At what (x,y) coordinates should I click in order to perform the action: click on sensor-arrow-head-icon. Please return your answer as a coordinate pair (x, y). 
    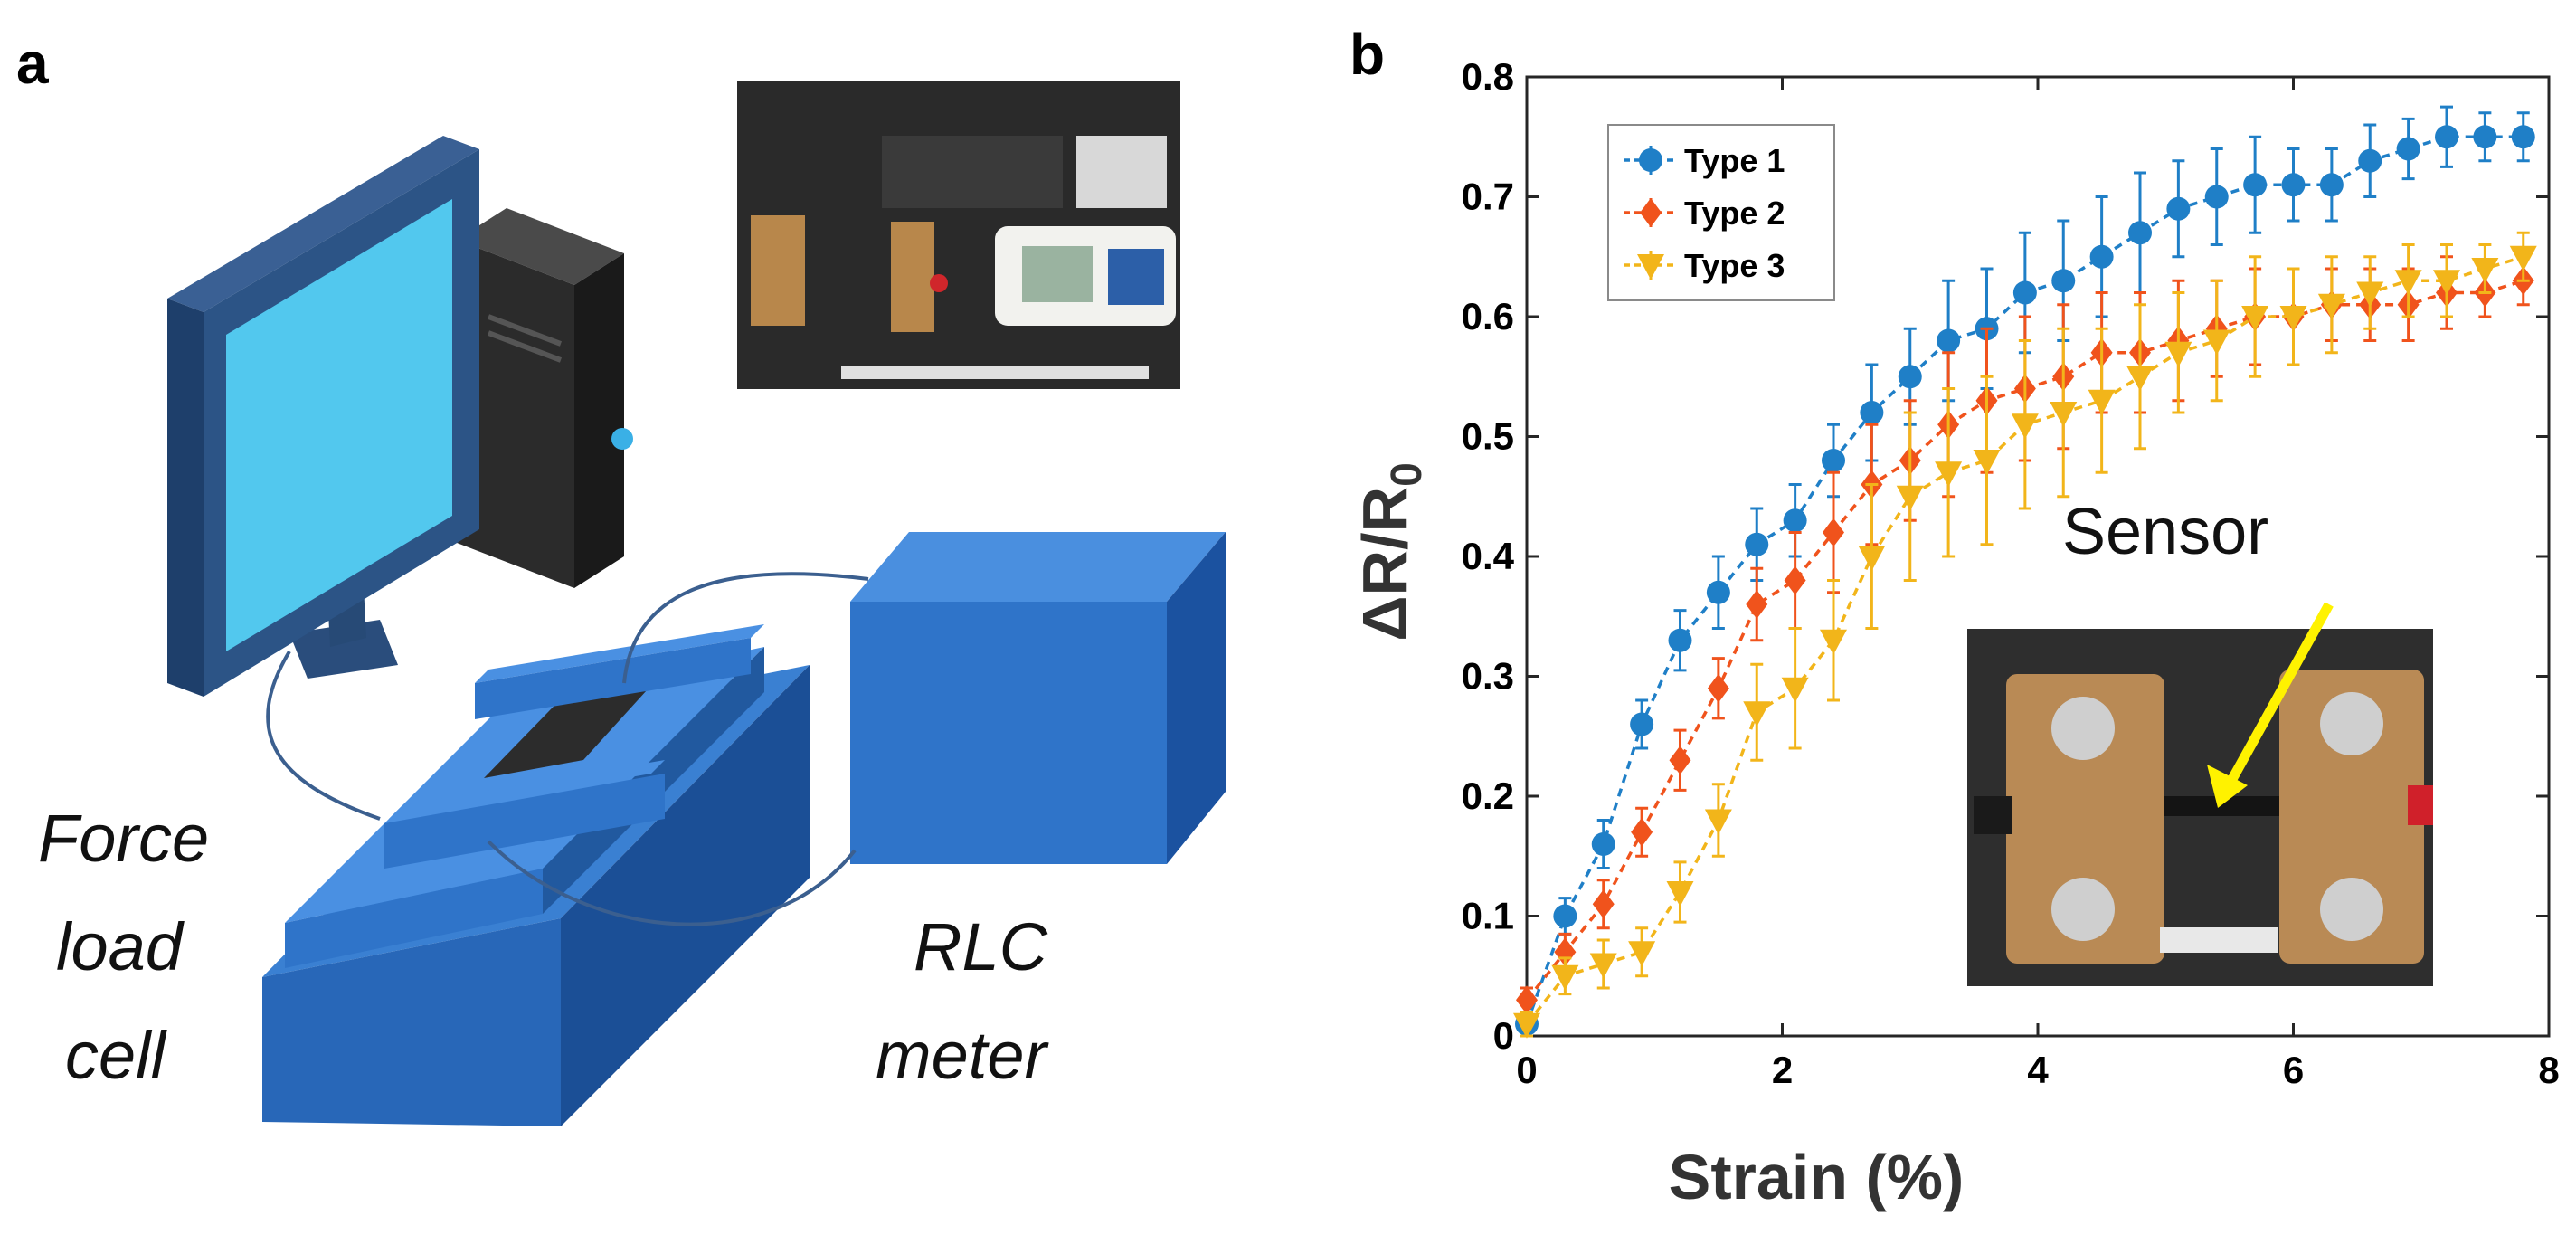
    Looking at the image, I should click on (2227, 787).